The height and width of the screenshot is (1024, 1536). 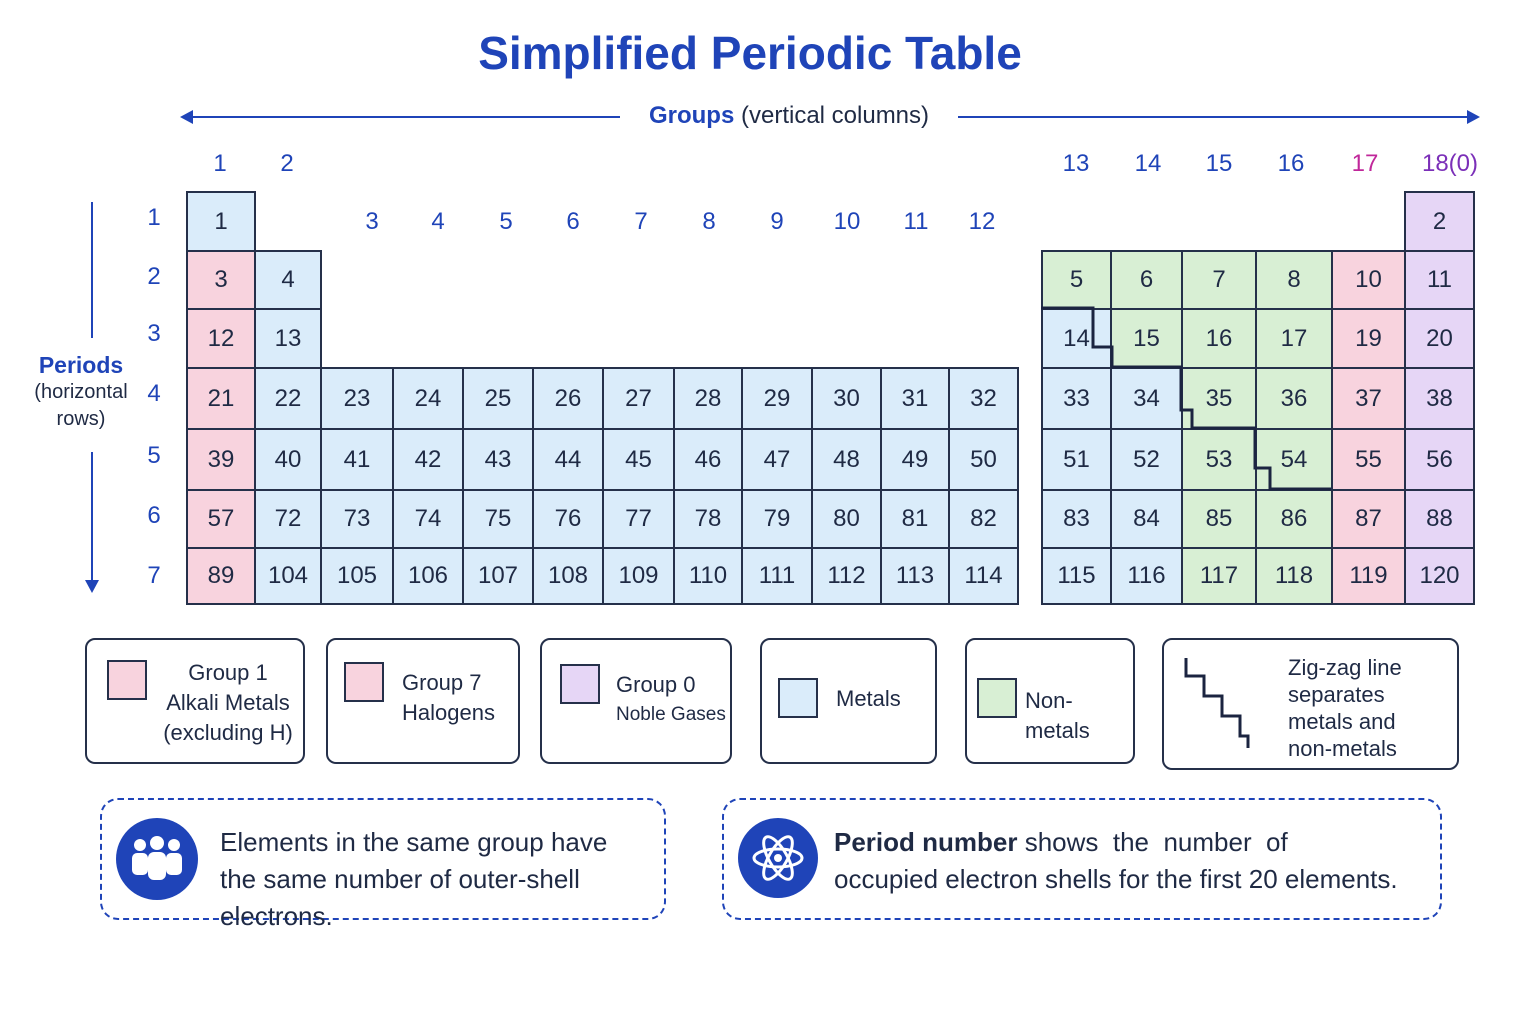 What do you see at coordinates (288, 280) in the screenshot?
I see `element-cell-4: 4` at bounding box center [288, 280].